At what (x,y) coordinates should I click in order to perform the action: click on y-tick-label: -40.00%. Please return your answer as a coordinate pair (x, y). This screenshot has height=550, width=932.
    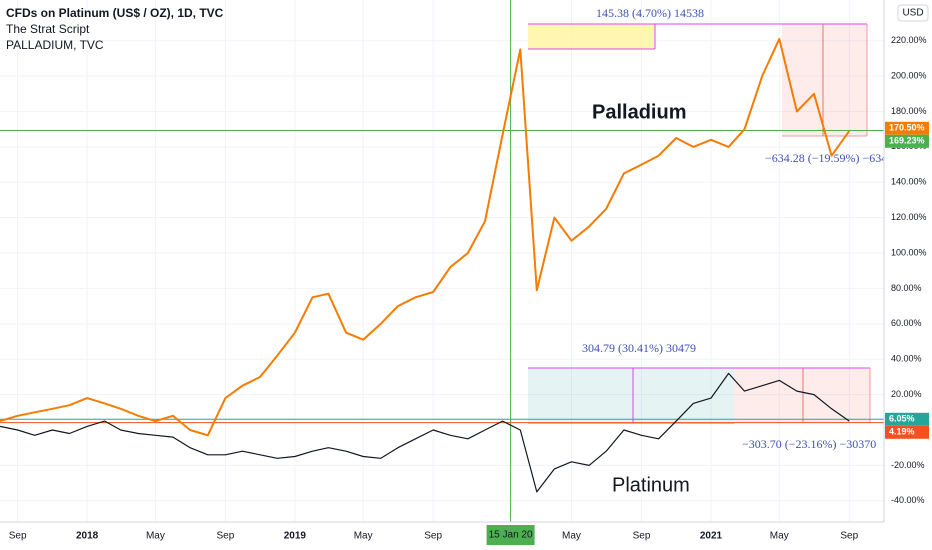
    Looking at the image, I should click on (908, 500).